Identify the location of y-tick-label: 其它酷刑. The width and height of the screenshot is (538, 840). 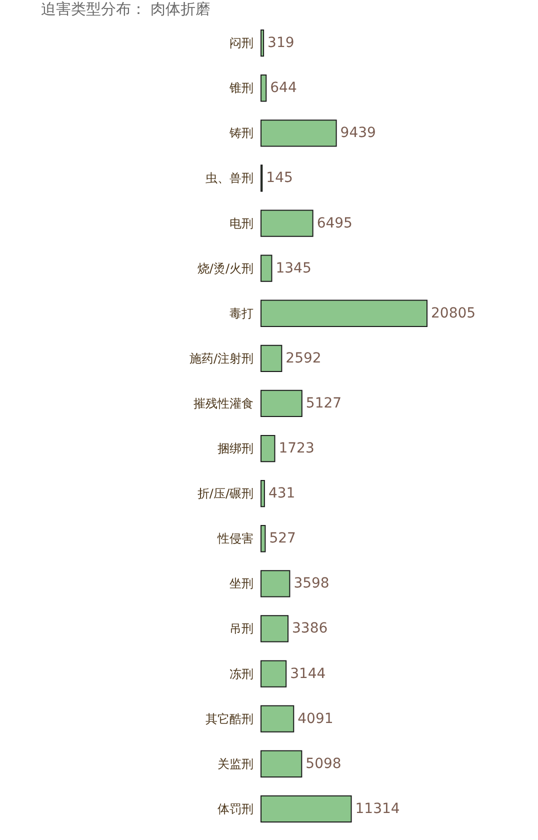
(230, 719).